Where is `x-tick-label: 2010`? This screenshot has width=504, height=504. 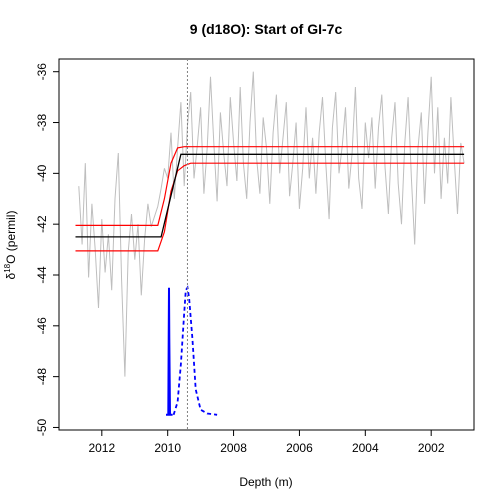
x-tick-label: 2010 is located at coordinates (167, 448).